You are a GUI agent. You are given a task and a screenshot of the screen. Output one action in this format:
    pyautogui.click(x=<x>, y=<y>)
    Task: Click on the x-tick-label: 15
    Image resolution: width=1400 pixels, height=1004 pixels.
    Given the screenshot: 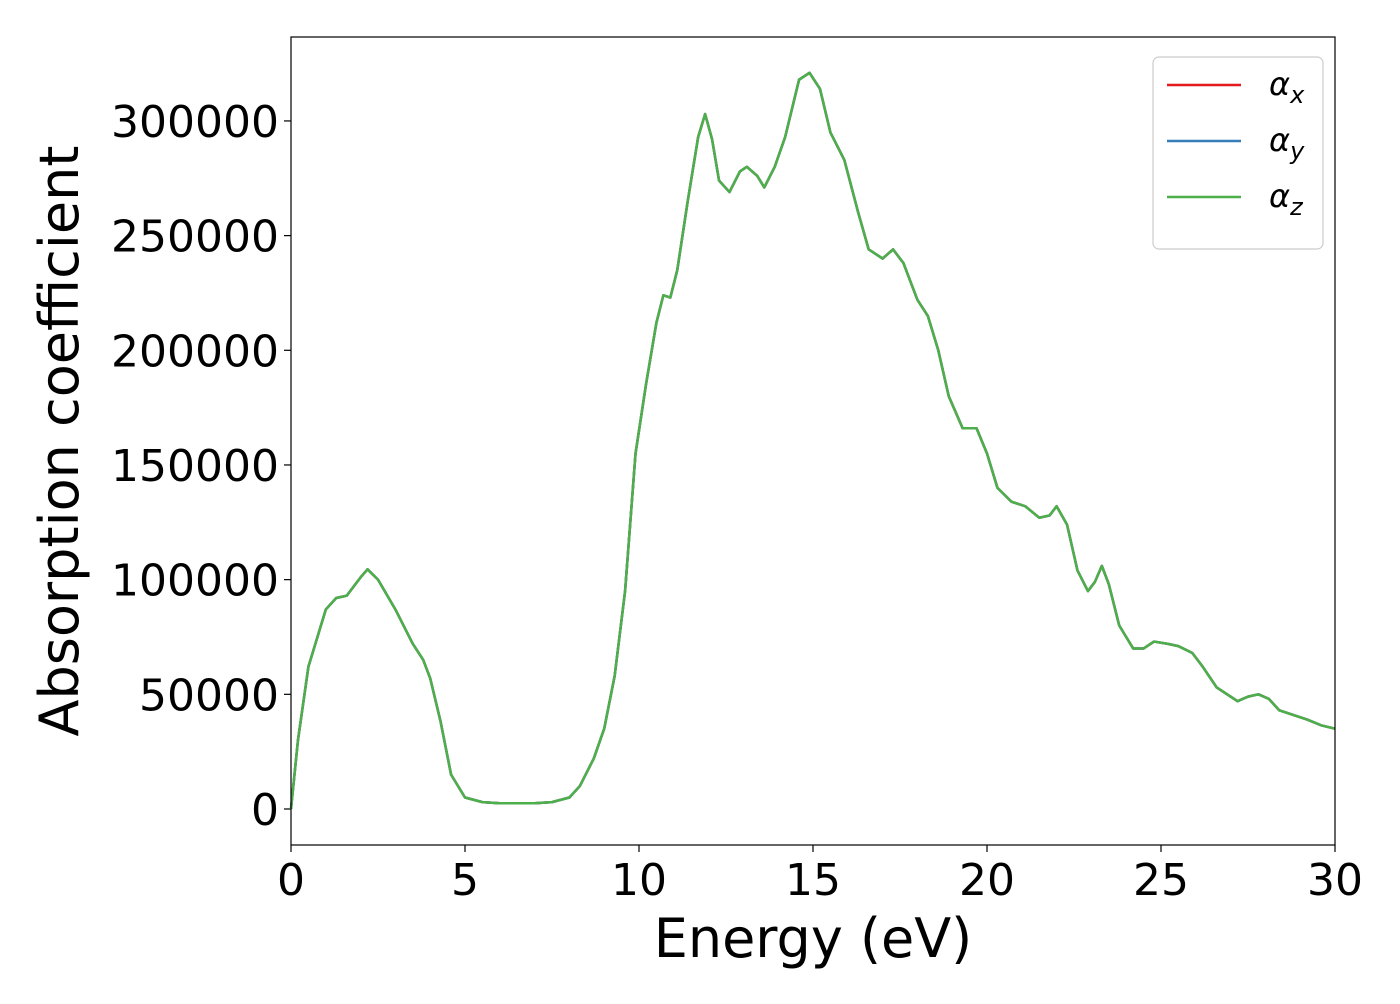 What is the action you would take?
    pyautogui.click(x=813, y=880)
    